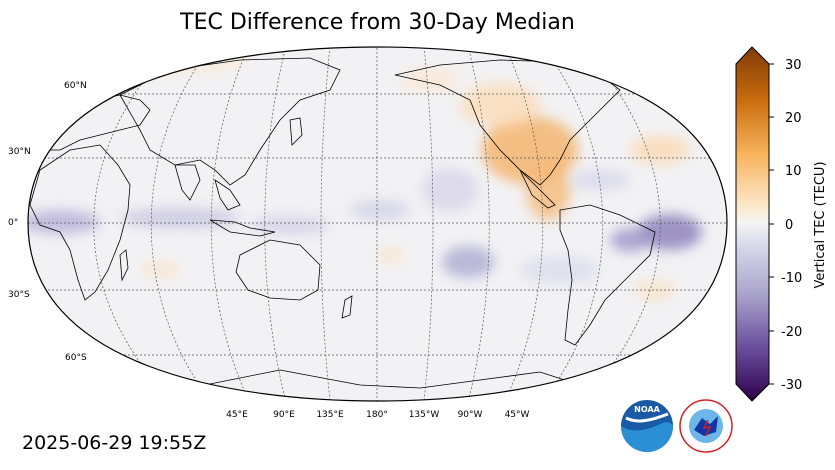 This screenshot has width=835, height=470. Describe the element at coordinates (791, 332) in the screenshot. I see `cbar-tick-neg20: -20` at that location.